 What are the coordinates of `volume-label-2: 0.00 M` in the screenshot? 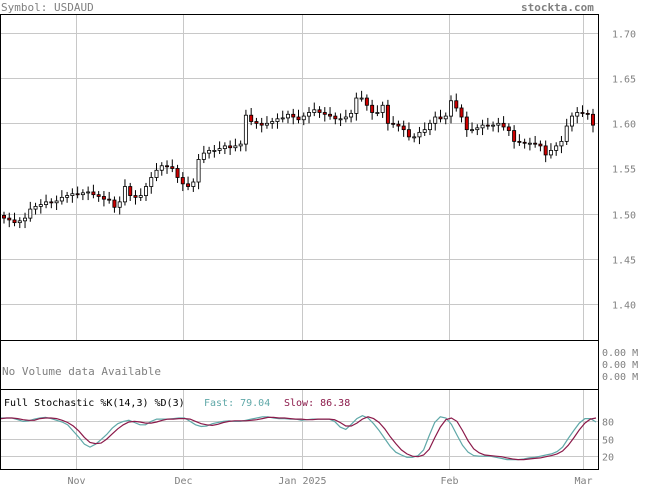 It's located at (620, 365).